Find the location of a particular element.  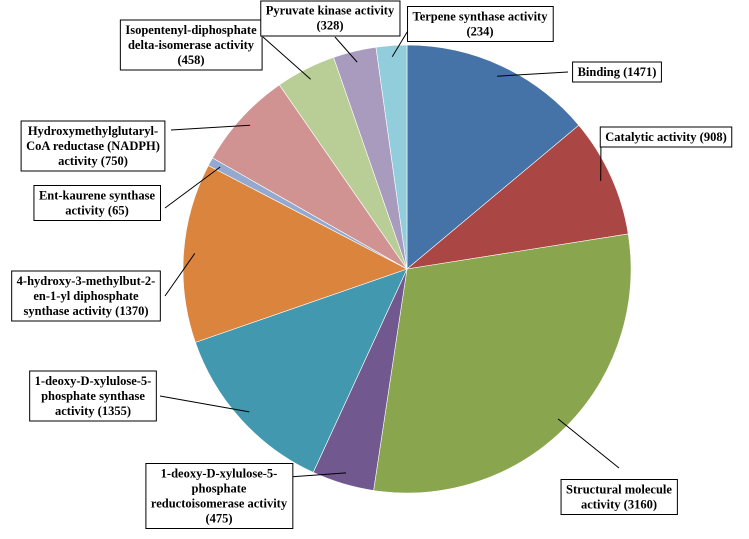

data-label-text: Catalytic activity (908) is located at coordinates (666, 137).